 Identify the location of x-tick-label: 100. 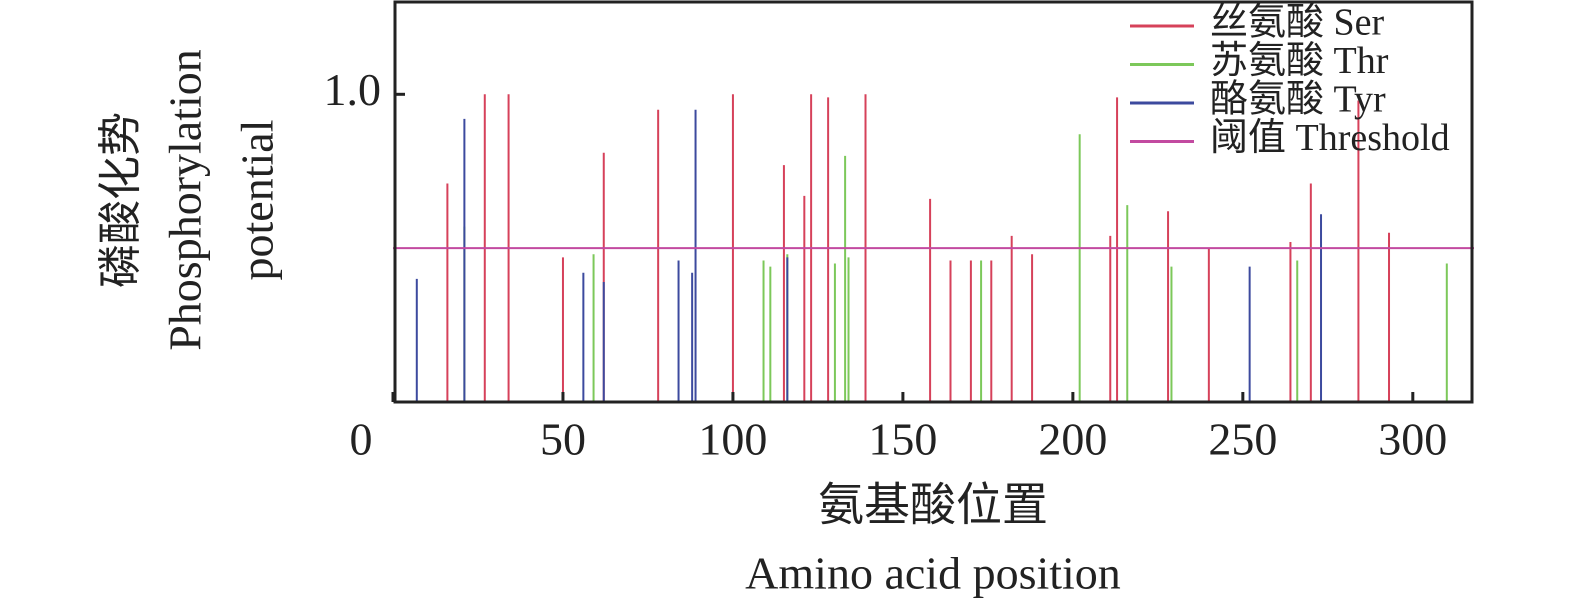
(732, 439).